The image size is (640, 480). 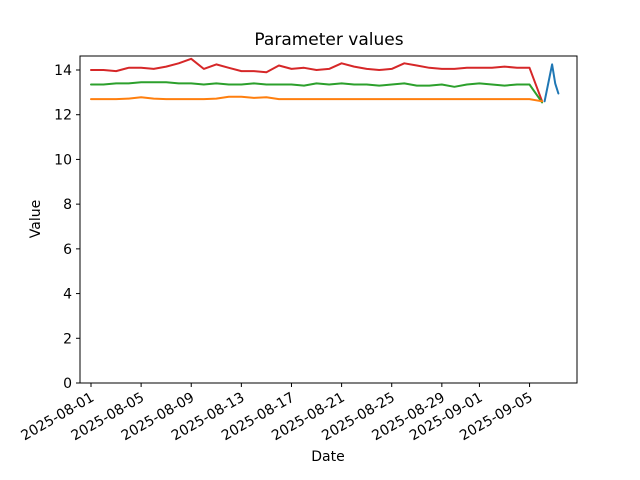 I want to click on y-tick-label: 12, so click(x=63, y=116).